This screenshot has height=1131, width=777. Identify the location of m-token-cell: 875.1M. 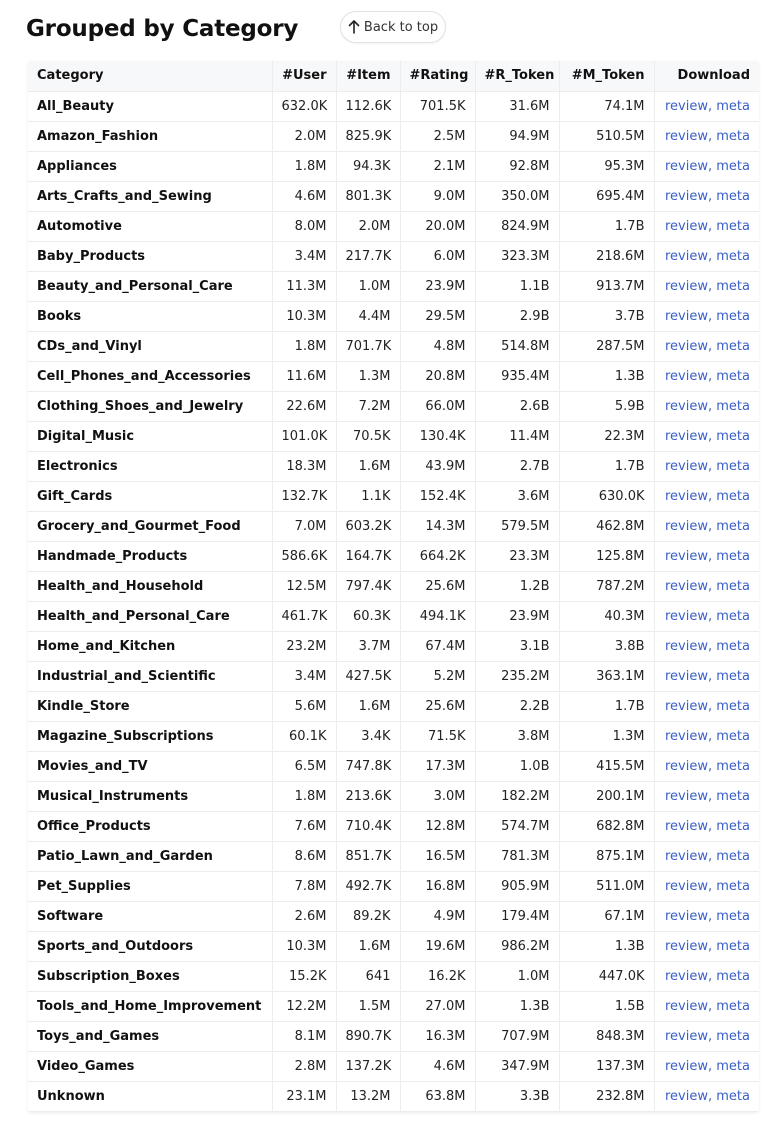
(607, 856).